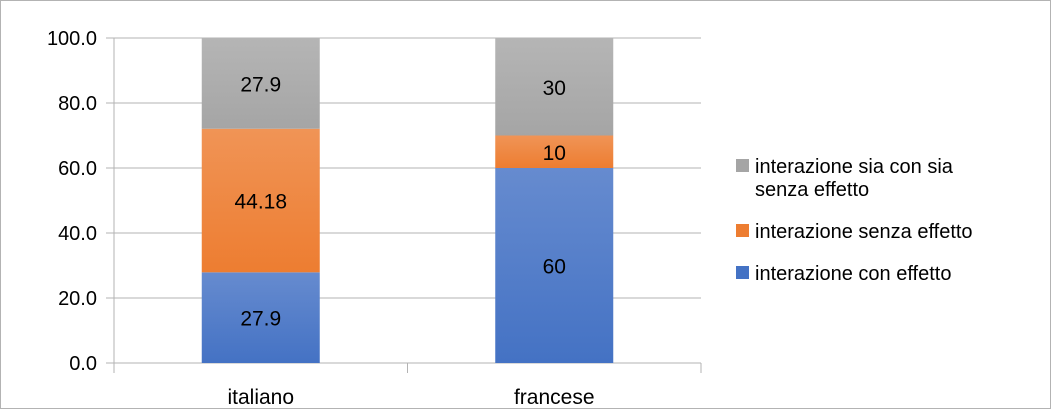 This screenshot has height=410, width=1051. I want to click on x-category-label: francese, so click(554, 397).